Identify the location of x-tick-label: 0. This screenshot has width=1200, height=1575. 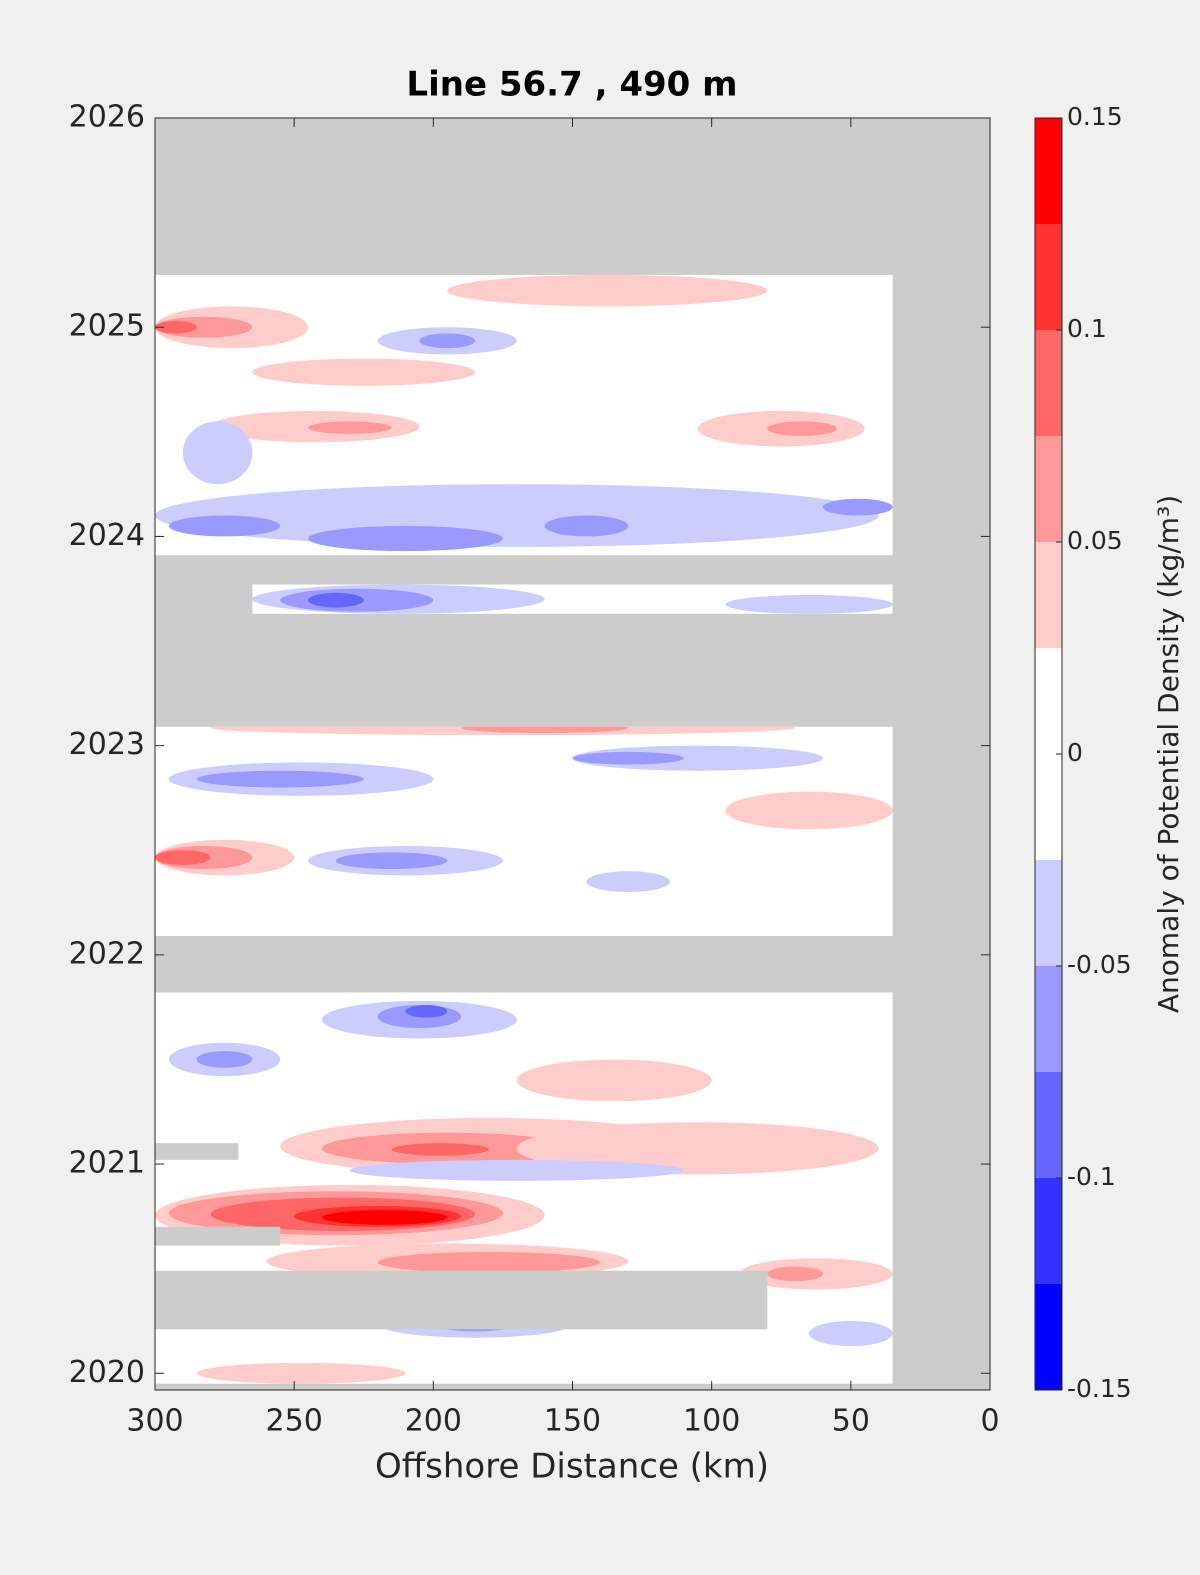
(989, 1421).